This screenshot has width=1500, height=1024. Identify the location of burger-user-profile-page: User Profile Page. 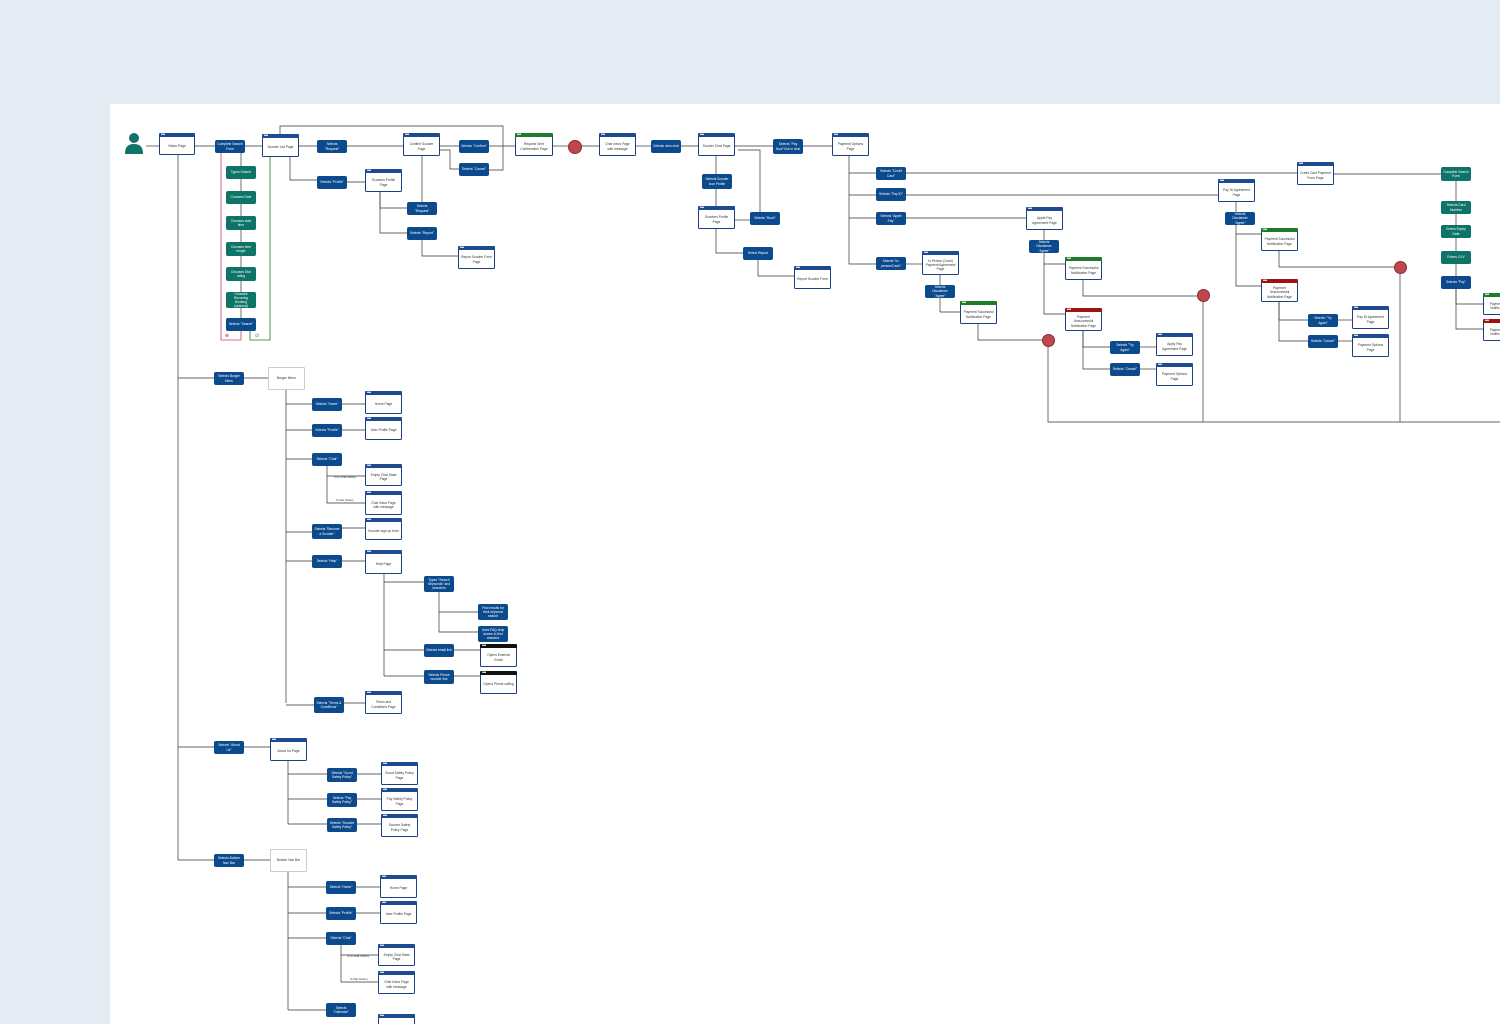
(383, 428).